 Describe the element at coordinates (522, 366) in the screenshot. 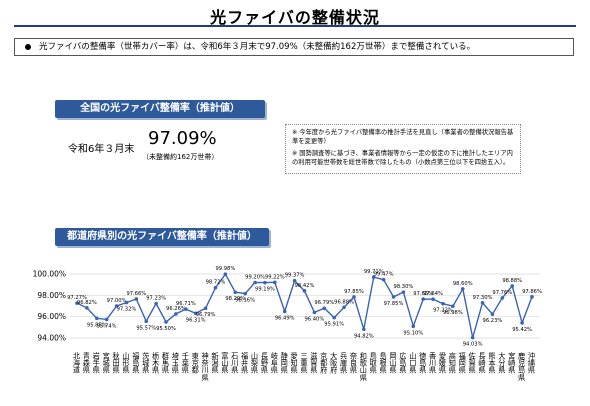

I see `x-tick-label: 鹿児島県` at that location.